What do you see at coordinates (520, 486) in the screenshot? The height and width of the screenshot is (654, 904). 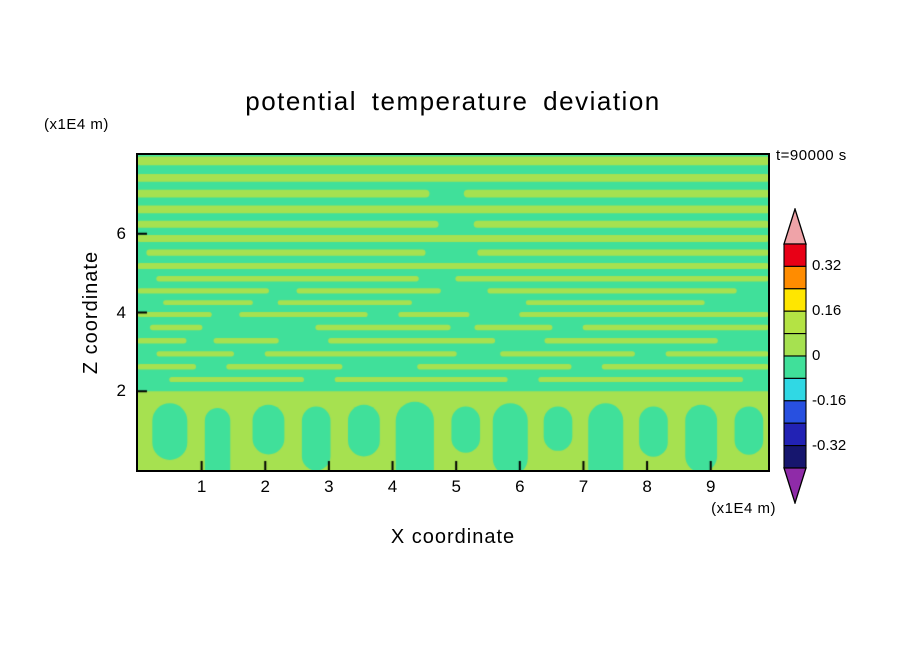 I see `x-tick-label: 6` at bounding box center [520, 486].